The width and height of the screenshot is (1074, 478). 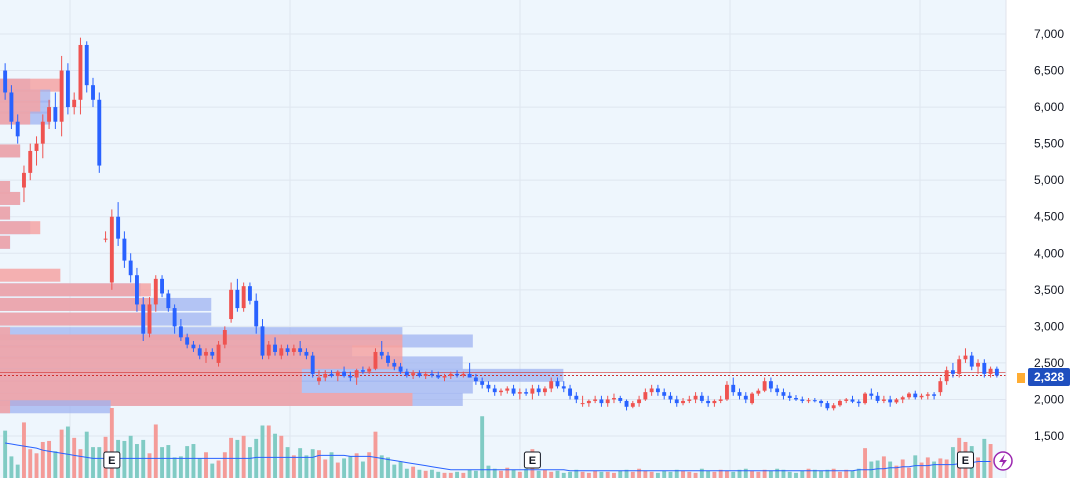 I want to click on volume-ma-line, so click(x=498, y=457).